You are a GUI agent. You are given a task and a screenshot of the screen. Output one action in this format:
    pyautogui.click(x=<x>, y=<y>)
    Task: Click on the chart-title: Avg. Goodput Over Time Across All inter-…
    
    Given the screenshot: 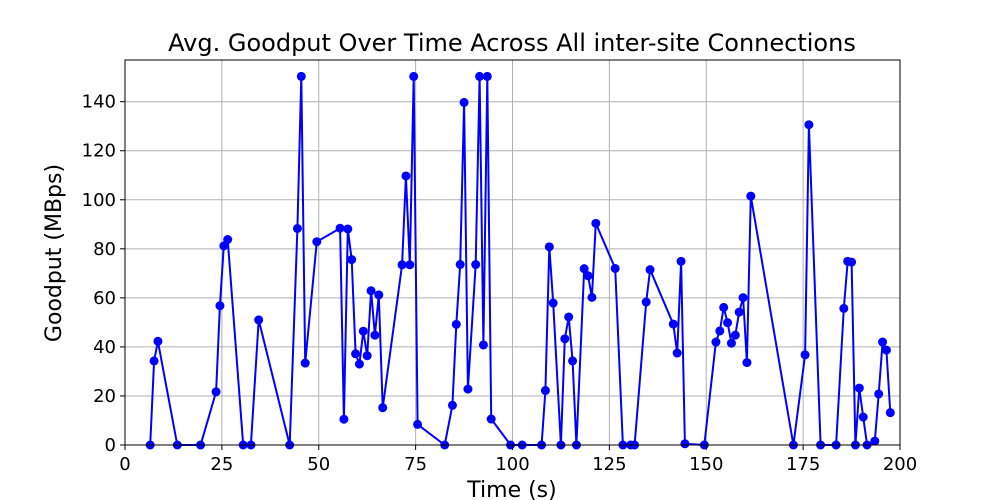 What is the action you would take?
    pyautogui.click(x=512, y=43)
    